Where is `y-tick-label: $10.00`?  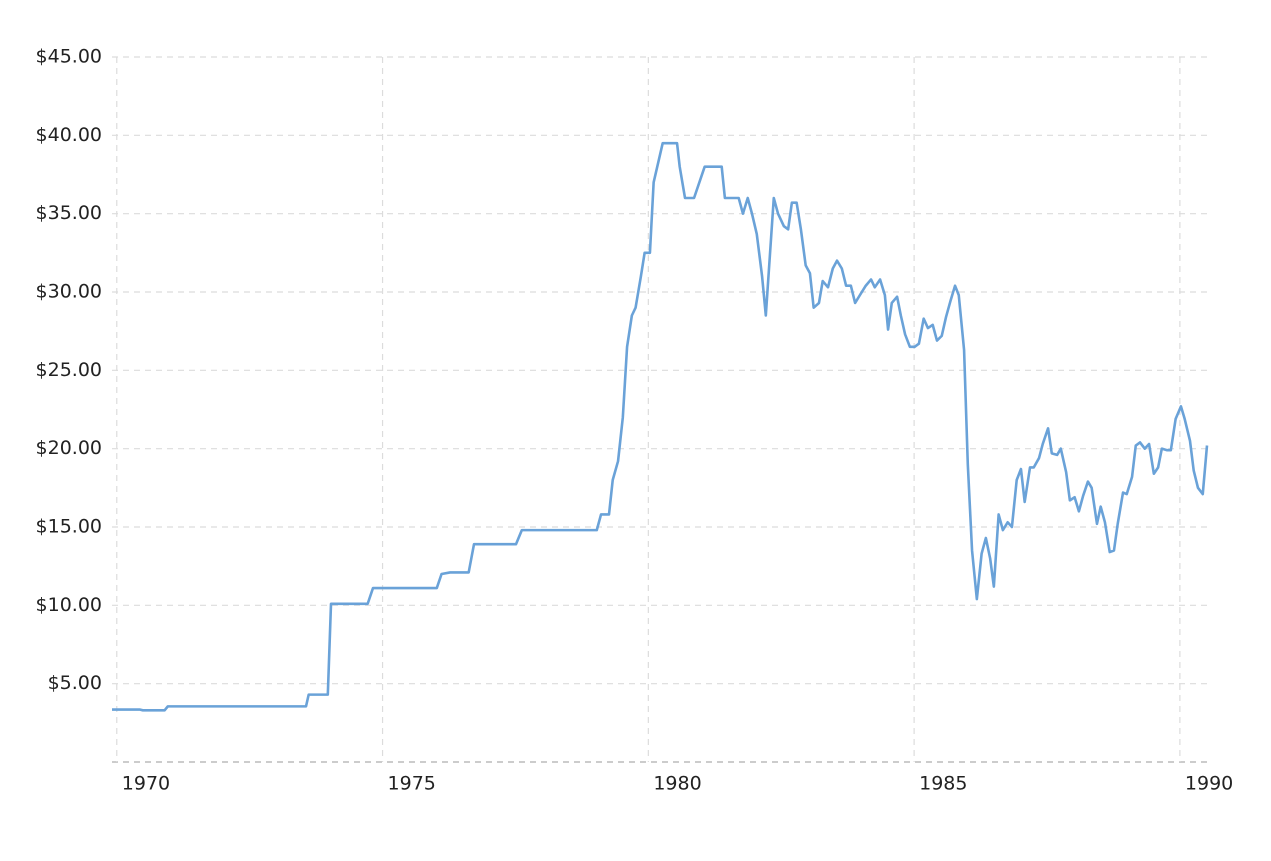
y-tick-label: $10.00 is located at coordinates (69, 605).